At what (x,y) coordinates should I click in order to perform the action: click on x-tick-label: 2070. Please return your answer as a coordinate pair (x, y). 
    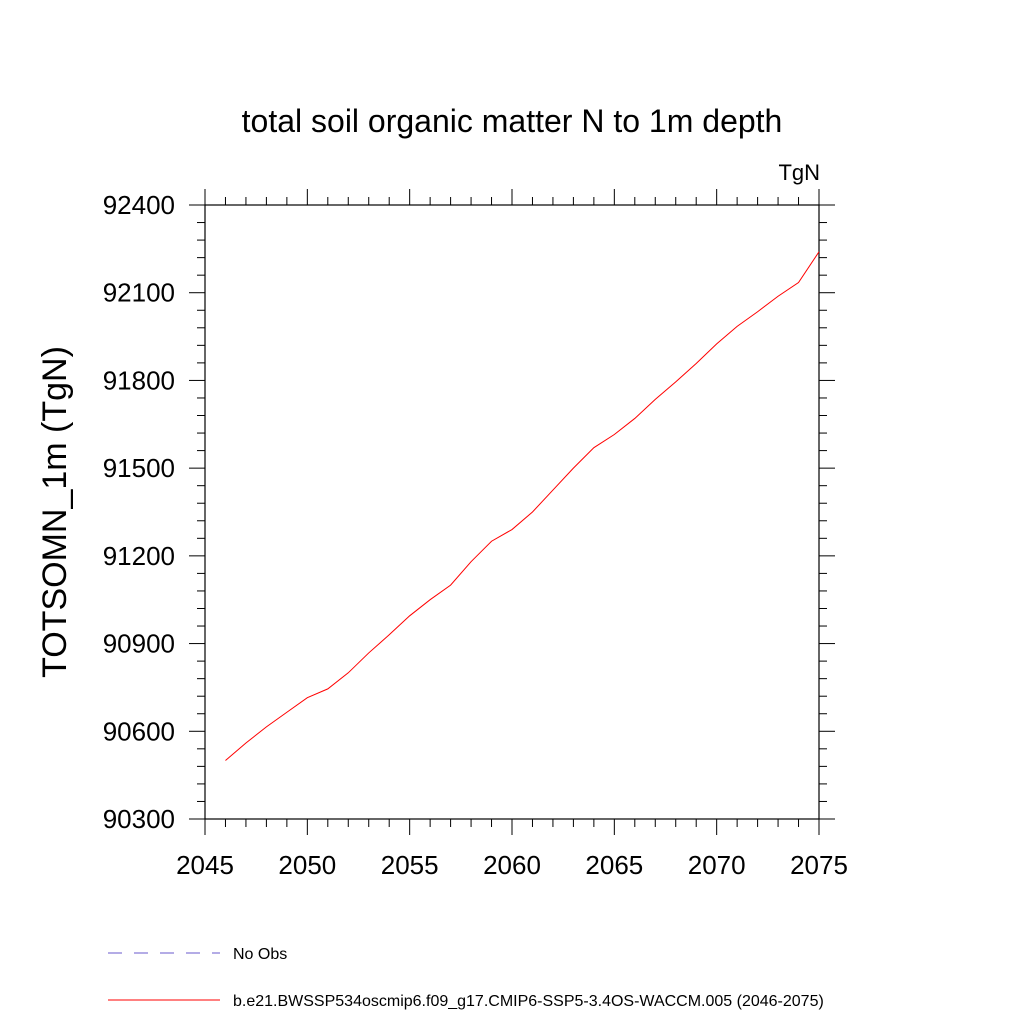
    Looking at the image, I should click on (717, 865).